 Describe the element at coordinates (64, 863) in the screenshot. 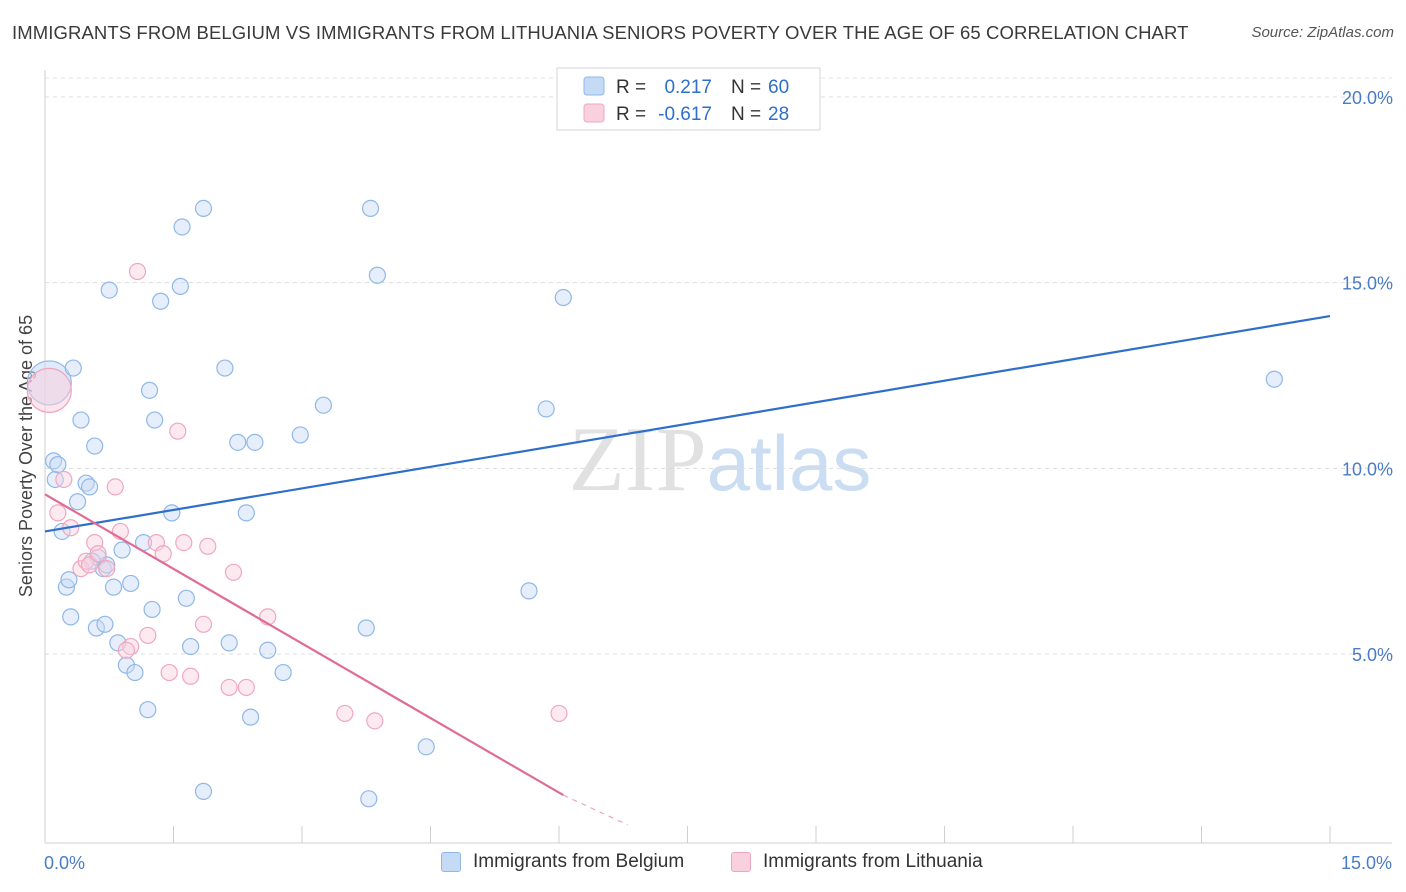

I see `x-tick-label-left: 0.0%` at that location.